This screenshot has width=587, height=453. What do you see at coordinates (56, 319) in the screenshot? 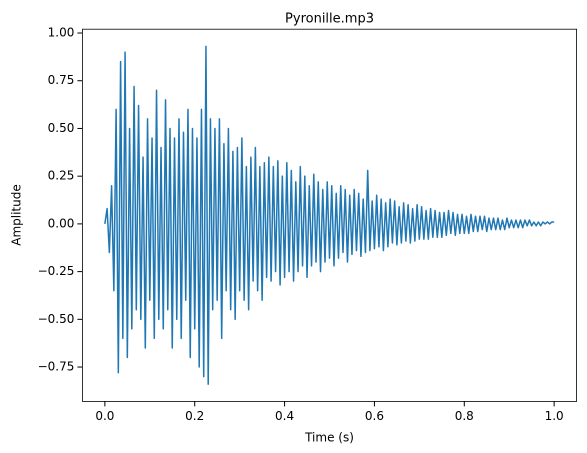
I see `y-tick-label: −0.50` at bounding box center [56, 319].